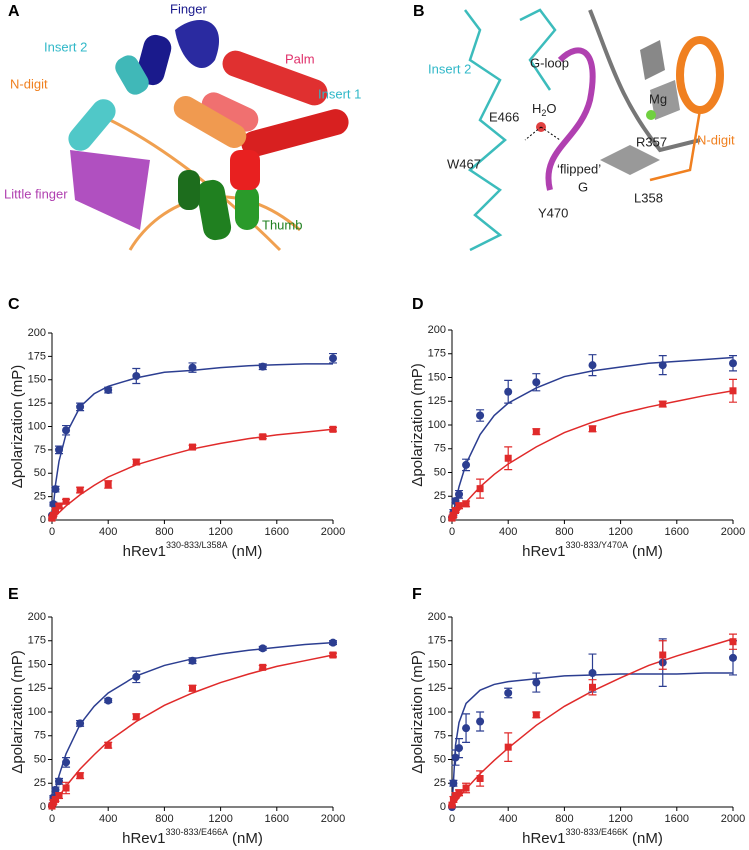  Describe the element at coordinates (14, 304) in the screenshot. I see `panel-letter: C` at that location.